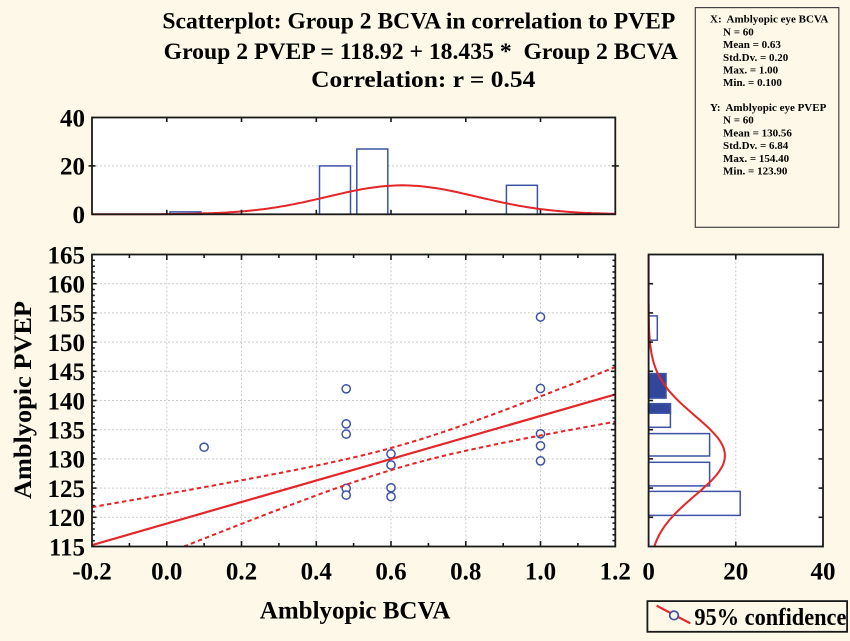 The height and width of the screenshot is (641, 850). I want to click on svg-text: 130, so click(67, 460).